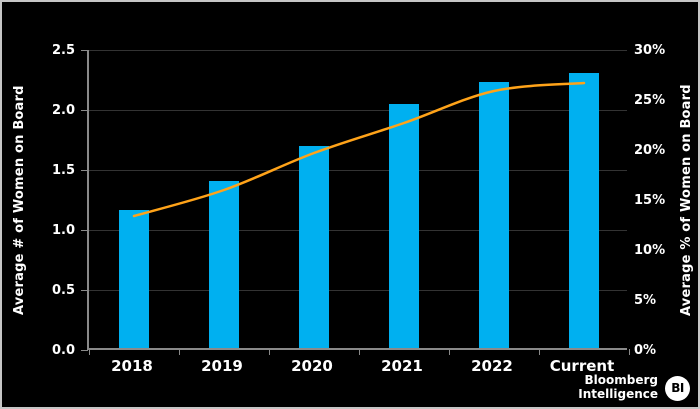 This screenshot has width=700, height=409. I want to click on x-tick-label: Current, so click(582, 366).